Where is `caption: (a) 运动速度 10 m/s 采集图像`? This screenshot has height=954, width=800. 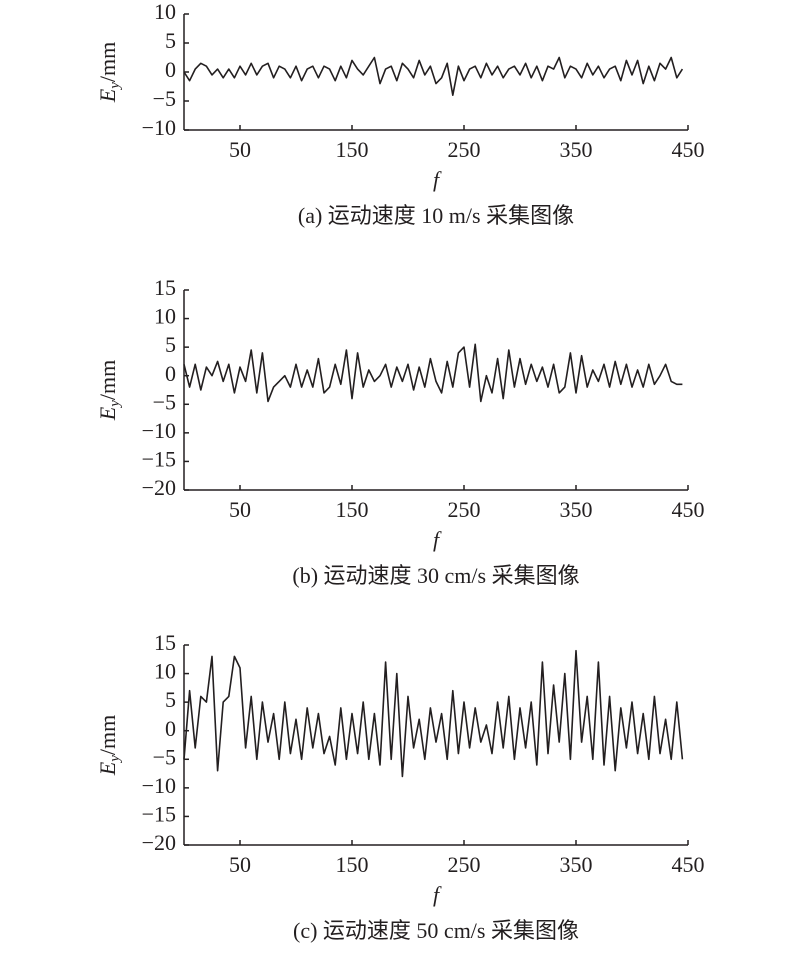 caption: (a) 运动速度 10 m/s 采集图像 is located at coordinates (436, 215).